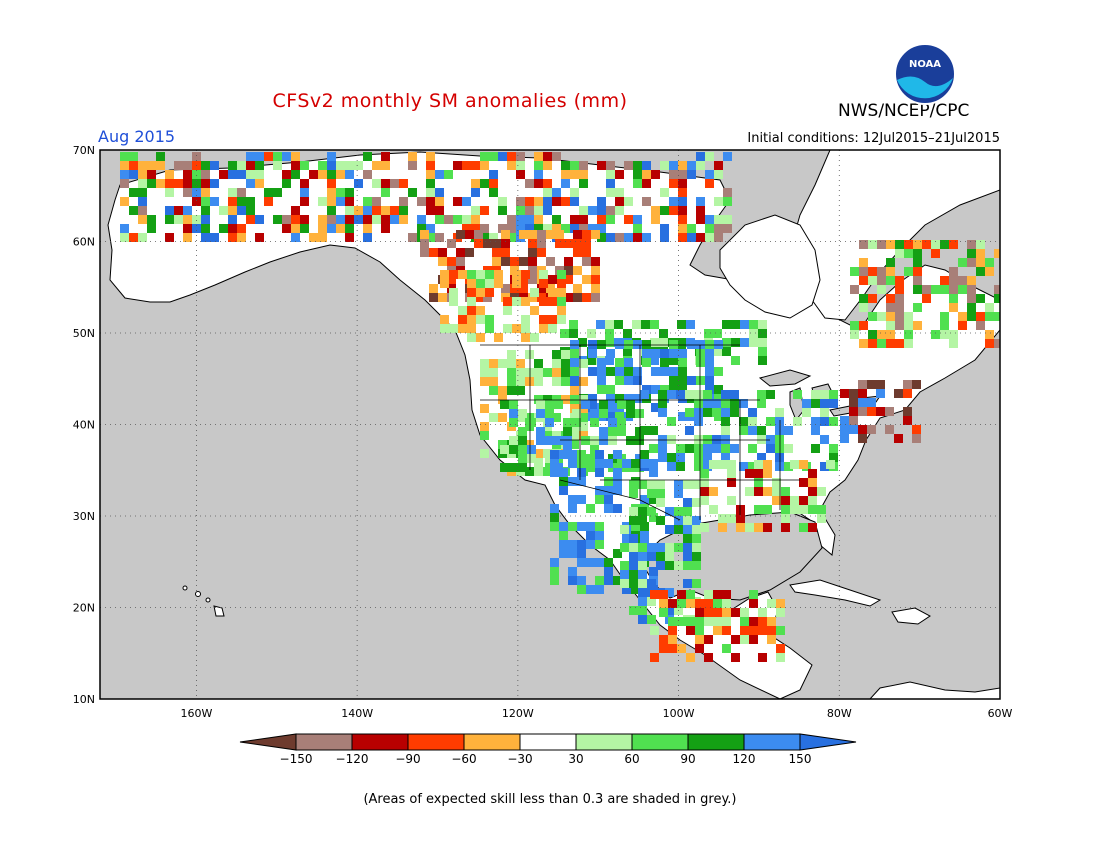  I want to click on lon-tick-label: 140W, so click(357, 713).